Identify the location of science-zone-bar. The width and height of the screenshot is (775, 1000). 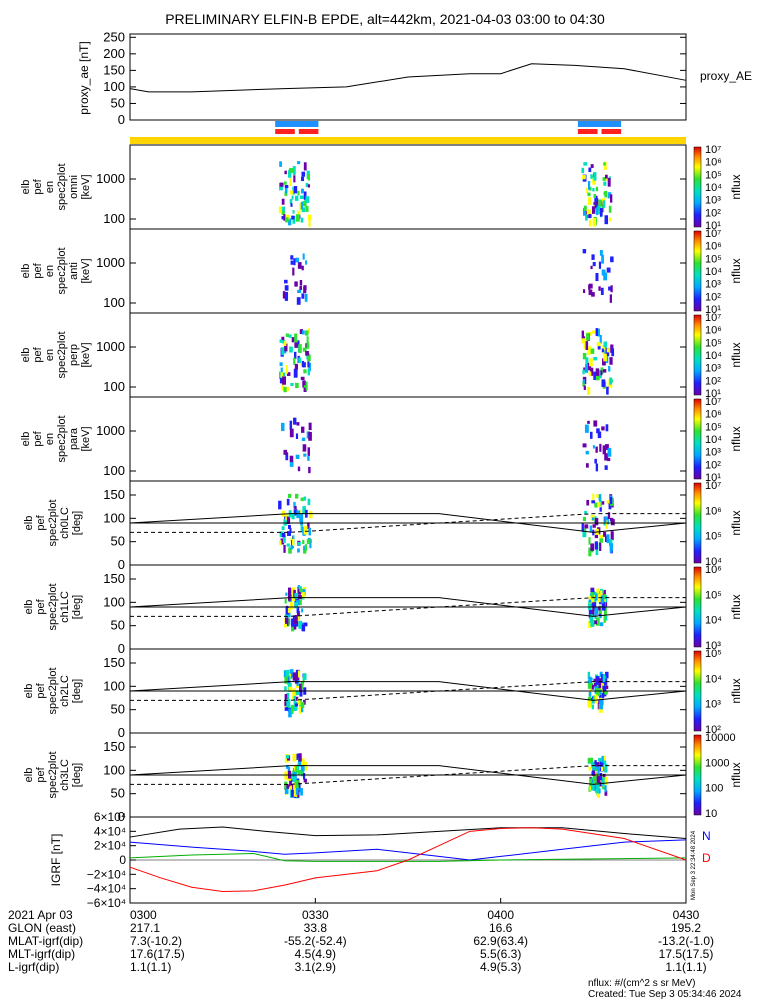
(308, 131).